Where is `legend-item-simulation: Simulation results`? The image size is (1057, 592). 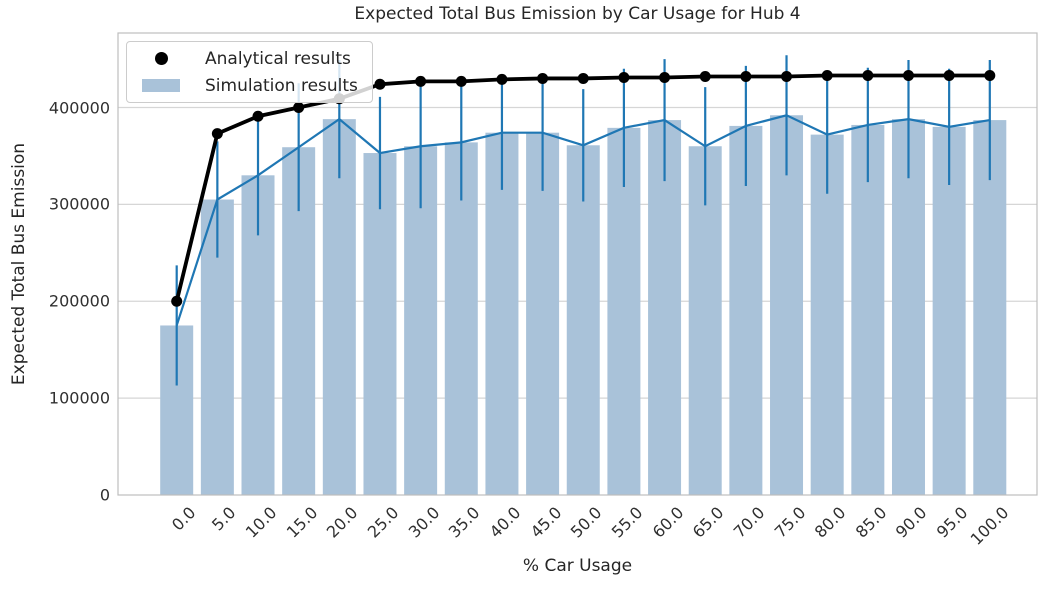 legend-item-simulation: Simulation results is located at coordinates (253, 85).